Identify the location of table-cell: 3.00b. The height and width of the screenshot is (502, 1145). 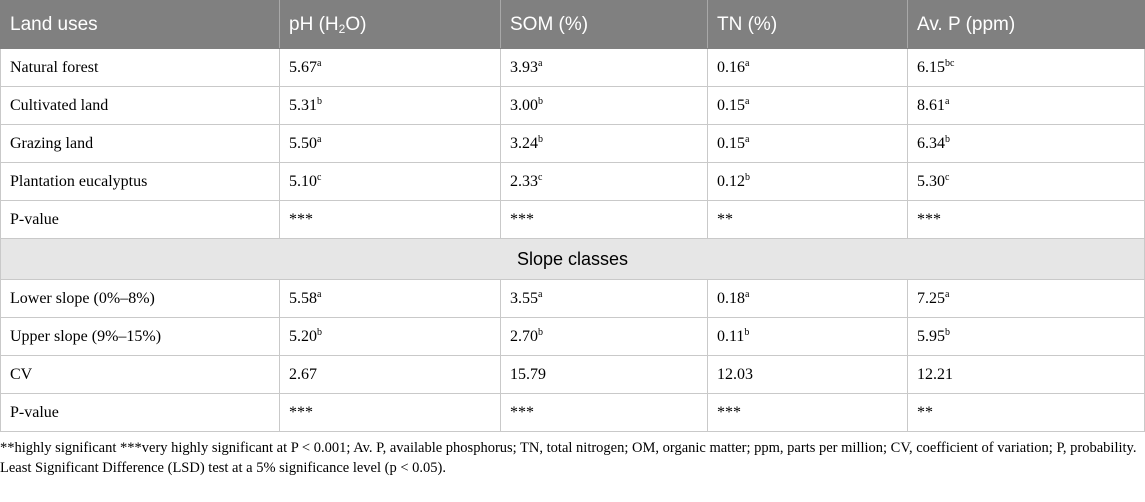
(604, 105).